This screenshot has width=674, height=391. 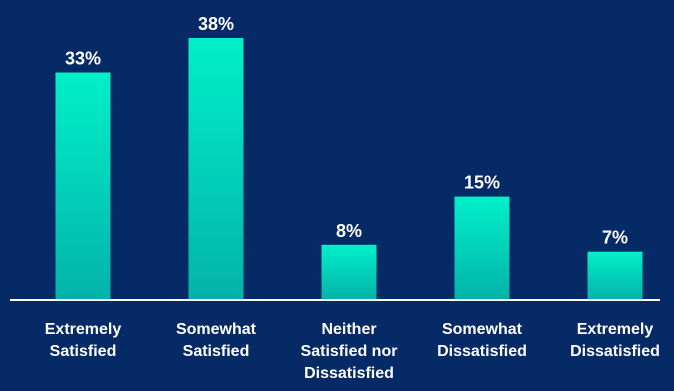 I want to click on category-label-3: Neither Satisfied nor Dissatisfied, so click(x=349, y=351).